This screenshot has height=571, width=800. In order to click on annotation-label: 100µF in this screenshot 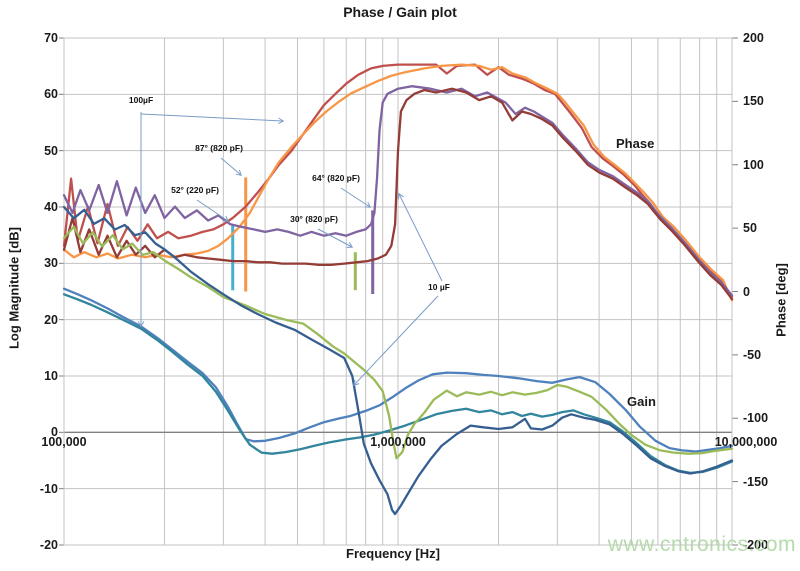, I will do `click(141, 100)`.